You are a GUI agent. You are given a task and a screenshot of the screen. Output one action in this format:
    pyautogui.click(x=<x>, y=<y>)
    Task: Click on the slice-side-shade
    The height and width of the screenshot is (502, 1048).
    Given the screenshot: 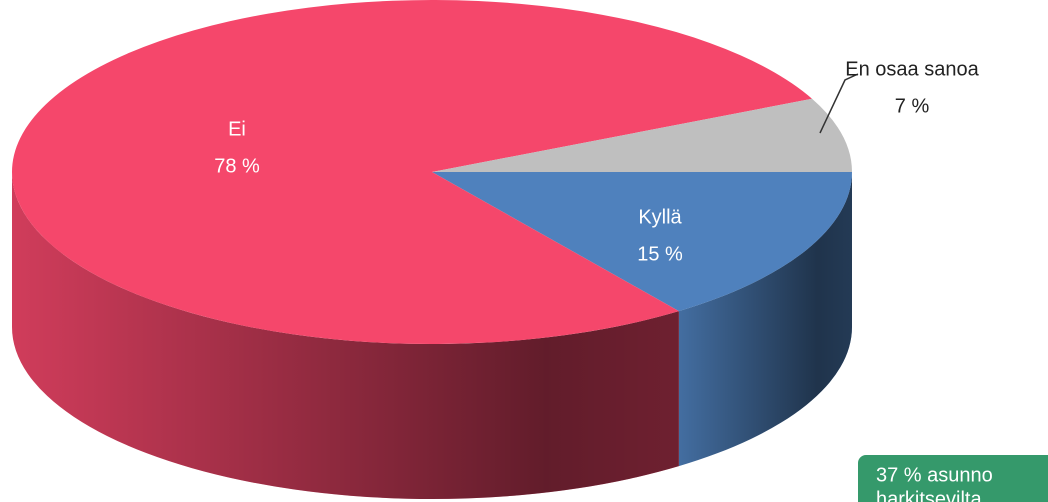 What is the action you would take?
    pyautogui.click(x=765, y=319)
    